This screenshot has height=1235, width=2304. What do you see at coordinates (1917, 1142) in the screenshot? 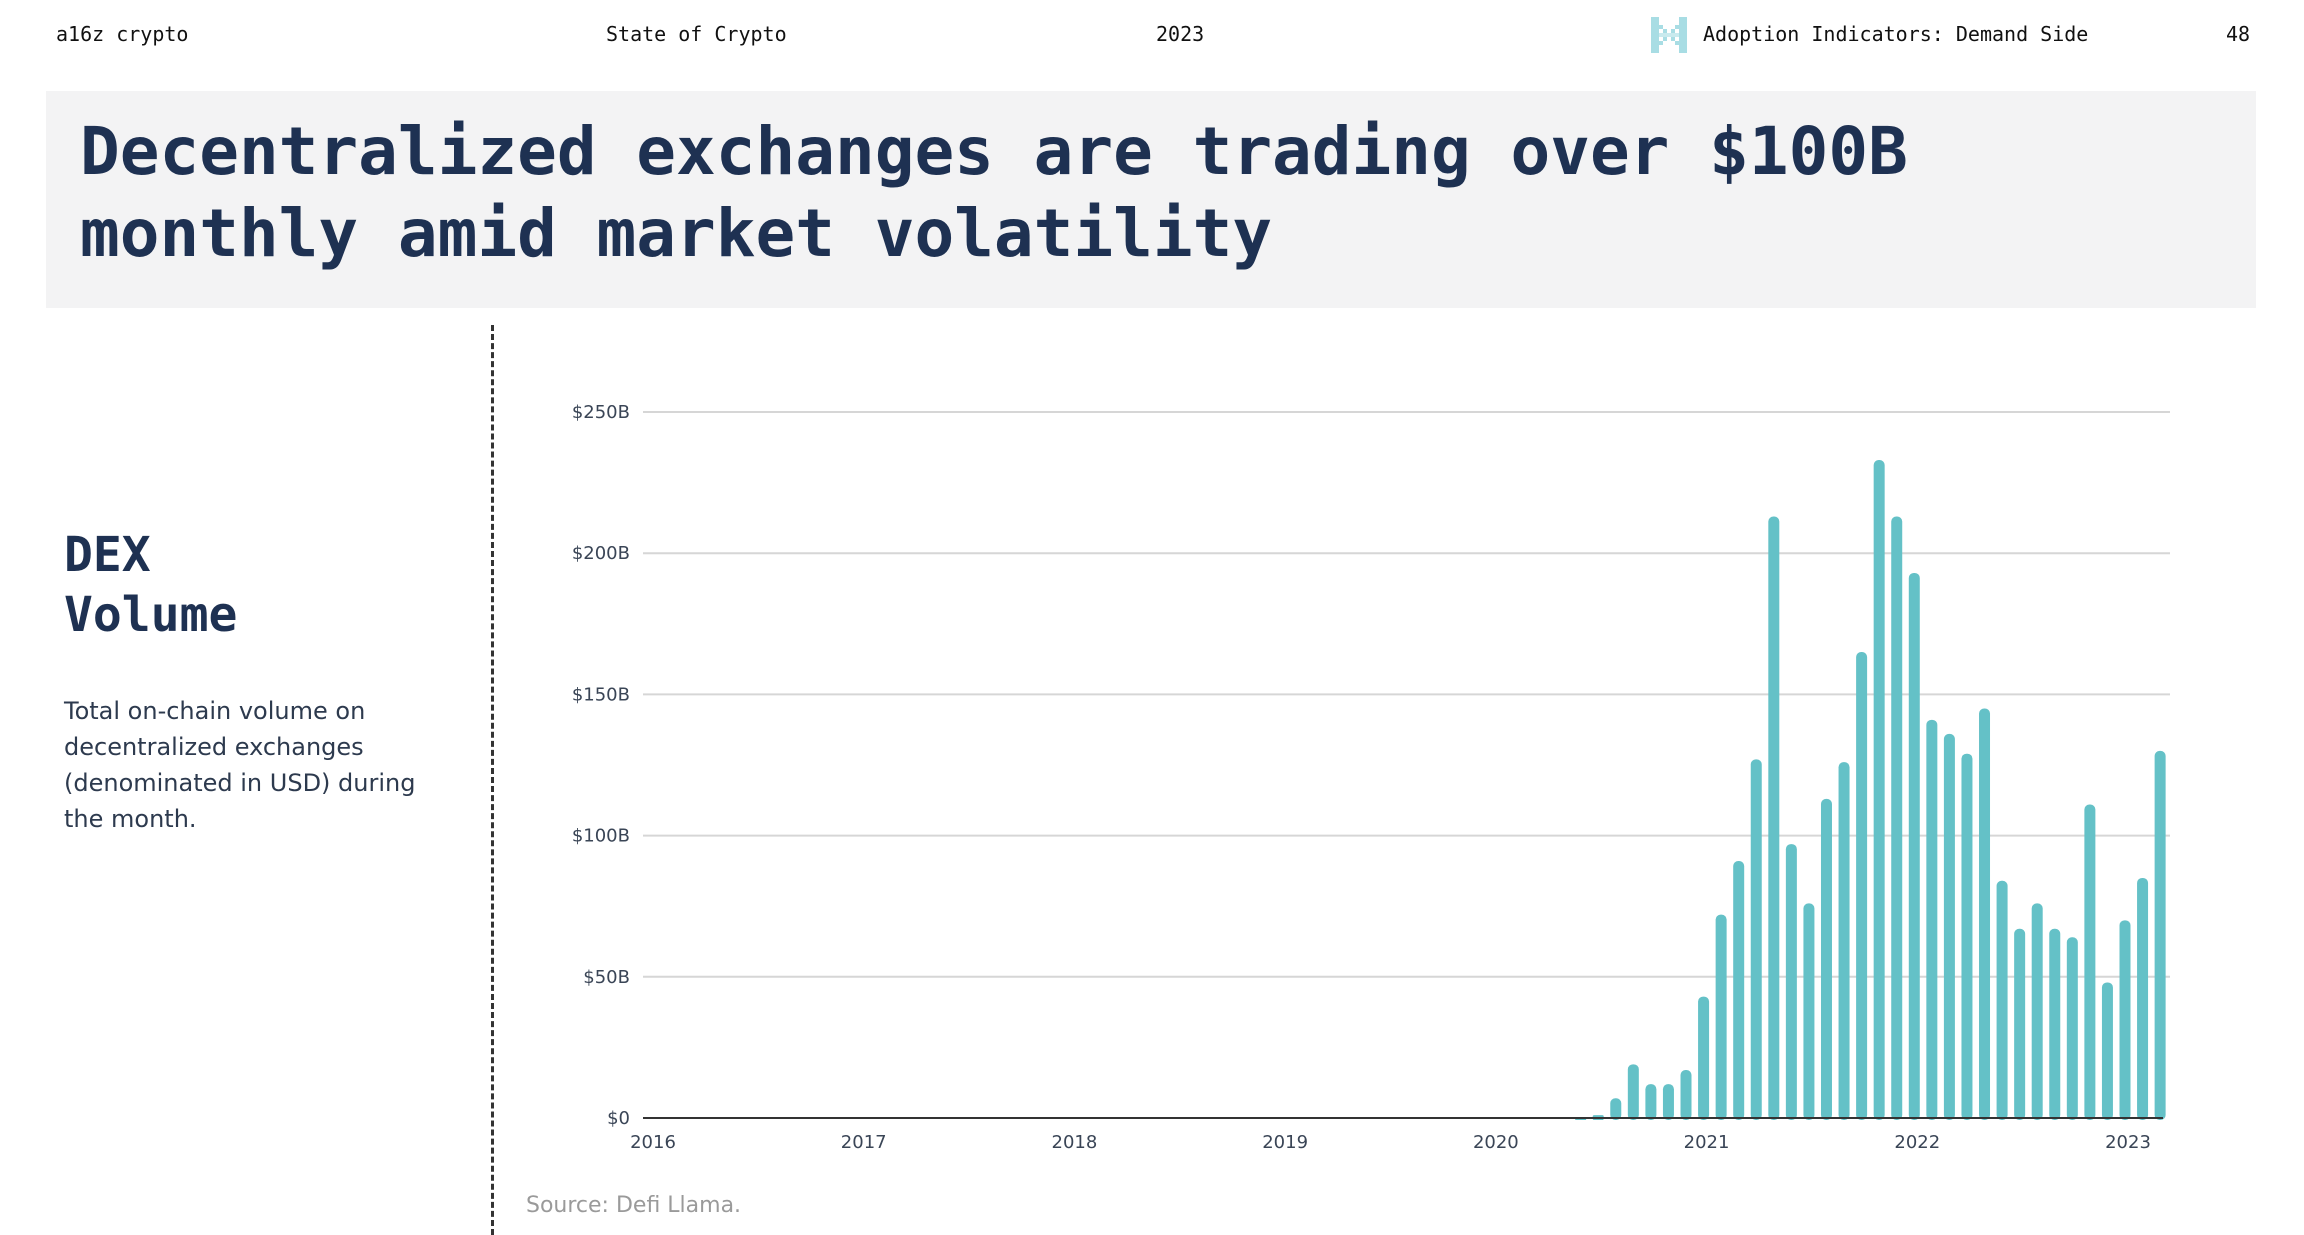
I see `x-tick-label: 2022` at bounding box center [1917, 1142].